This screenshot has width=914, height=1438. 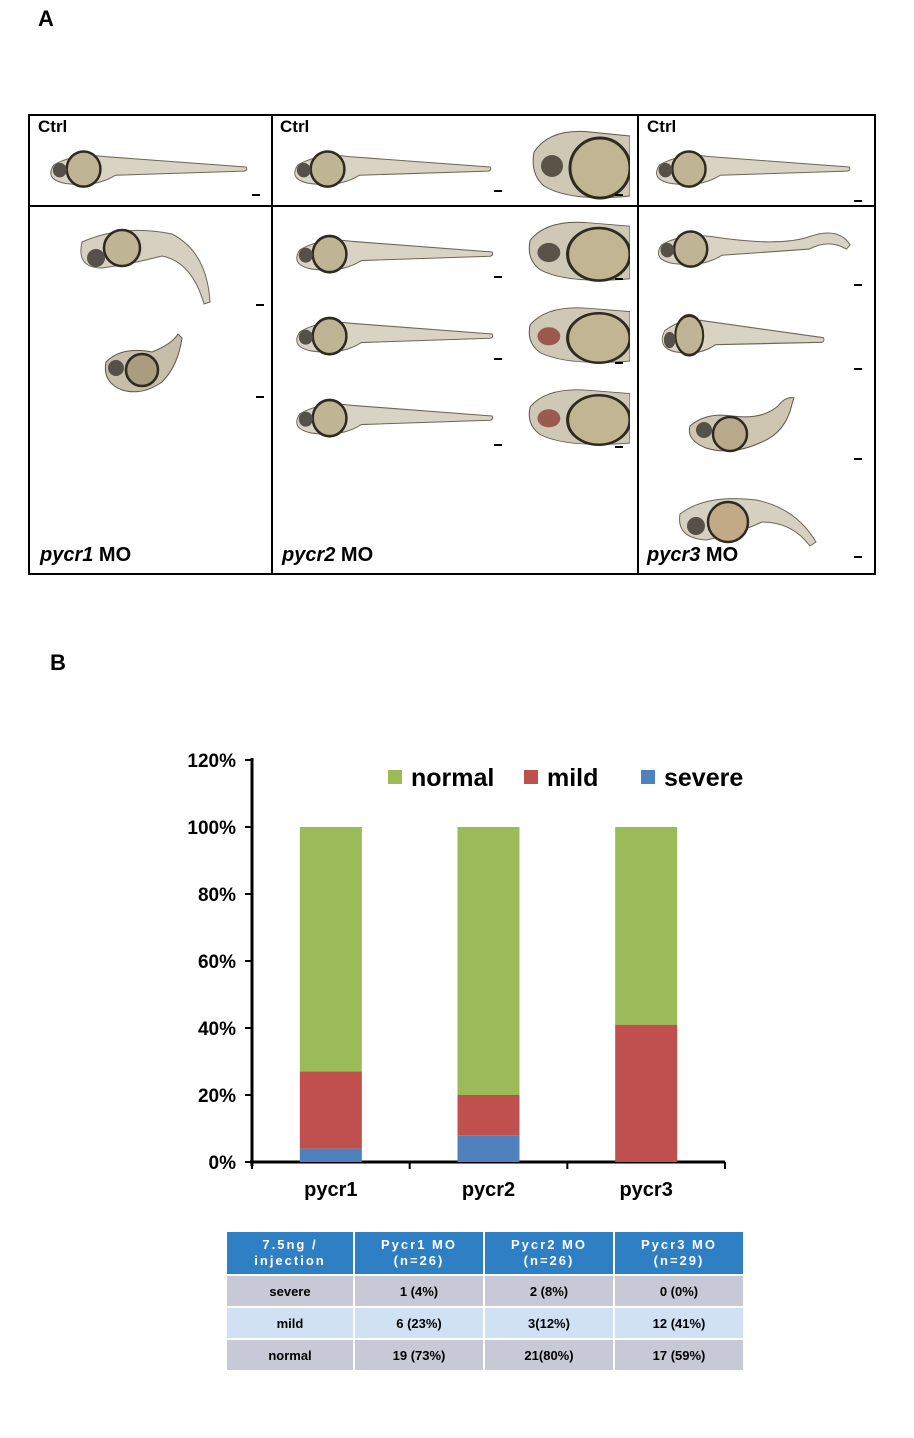 What do you see at coordinates (330, 1190) in the screenshot?
I see `x-tick-label: pycr1` at bounding box center [330, 1190].